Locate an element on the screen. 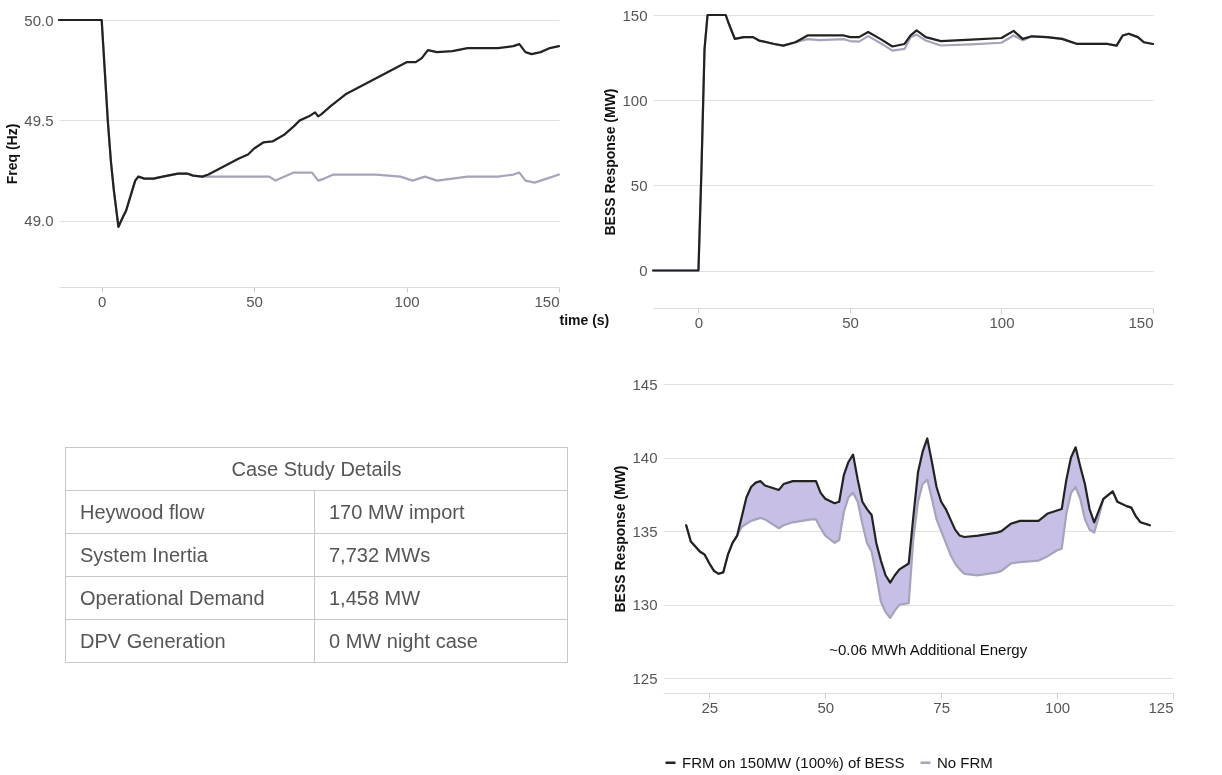 The width and height of the screenshot is (1222, 775). text: Heywood flow is located at coordinates (190, 512).